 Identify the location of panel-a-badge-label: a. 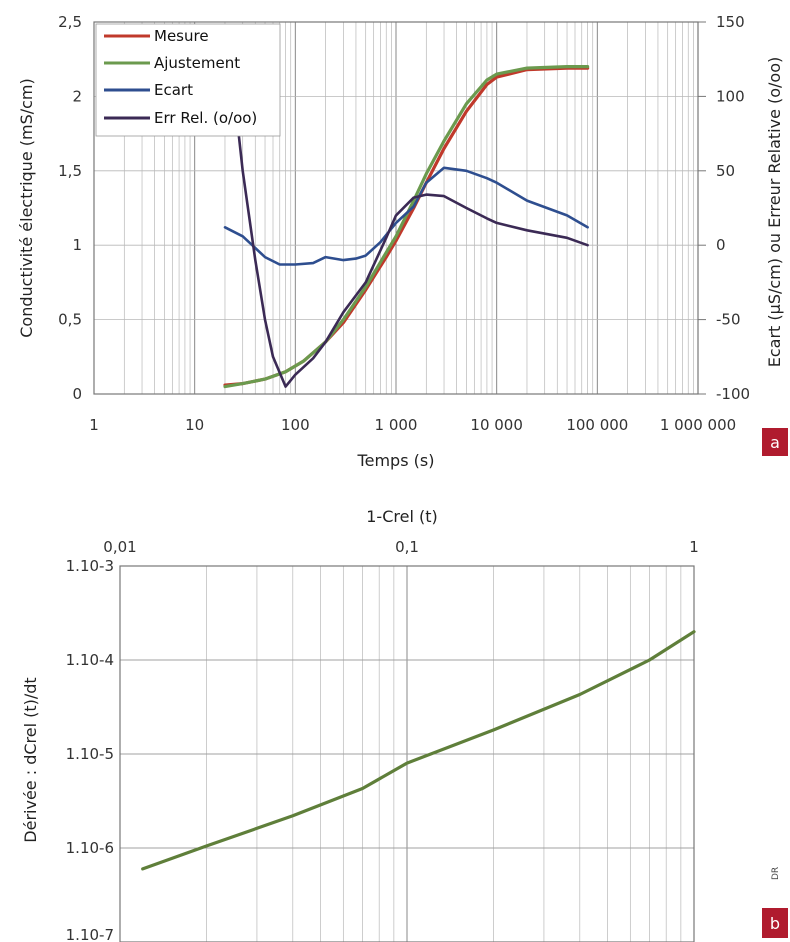
(775, 442).